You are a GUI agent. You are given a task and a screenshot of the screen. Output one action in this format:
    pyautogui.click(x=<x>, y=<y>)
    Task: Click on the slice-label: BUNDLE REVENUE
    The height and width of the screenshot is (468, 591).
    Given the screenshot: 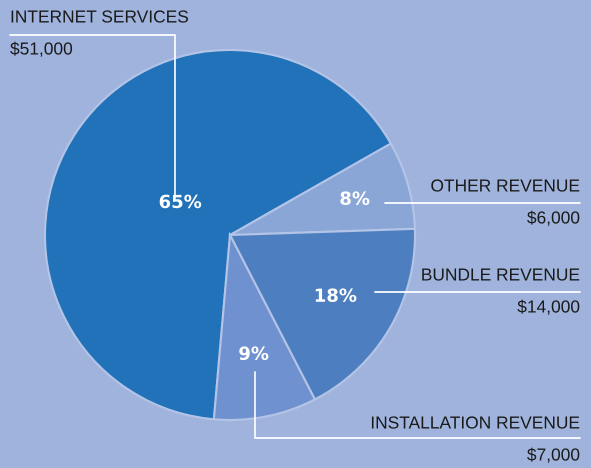 What is the action you would take?
    pyautogui.click(x=501, y=274)
    